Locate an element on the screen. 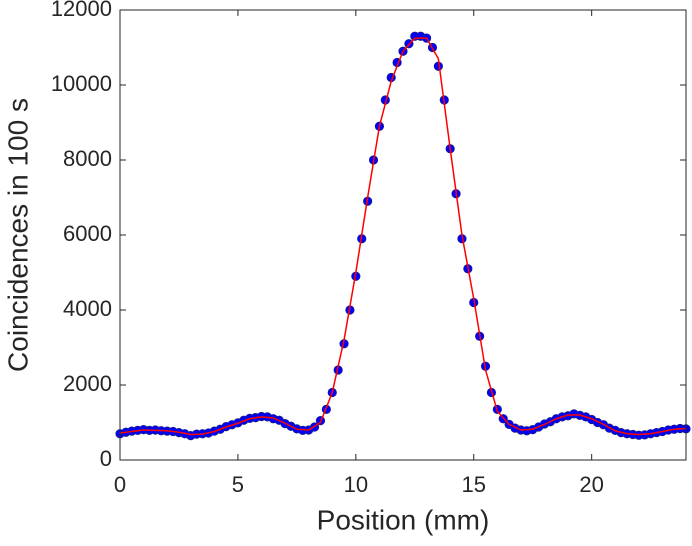 The image size is (692, 546). y-tick-label: 8000 is located at coordinates (87, 158).